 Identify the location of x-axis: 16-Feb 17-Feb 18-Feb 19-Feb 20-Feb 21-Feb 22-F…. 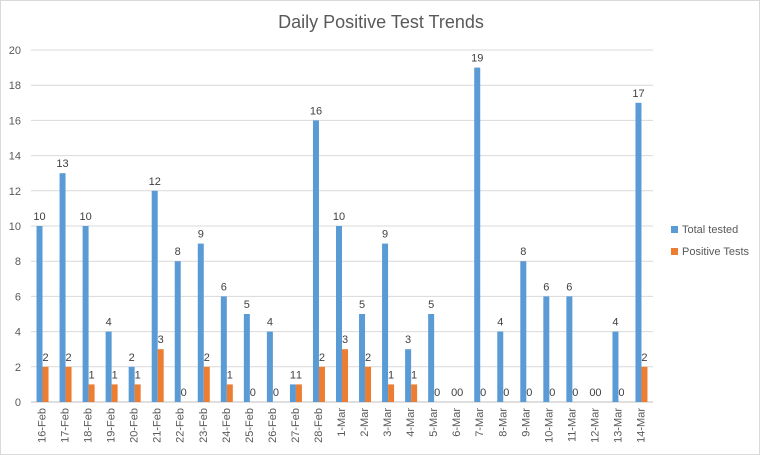
(342, 425).